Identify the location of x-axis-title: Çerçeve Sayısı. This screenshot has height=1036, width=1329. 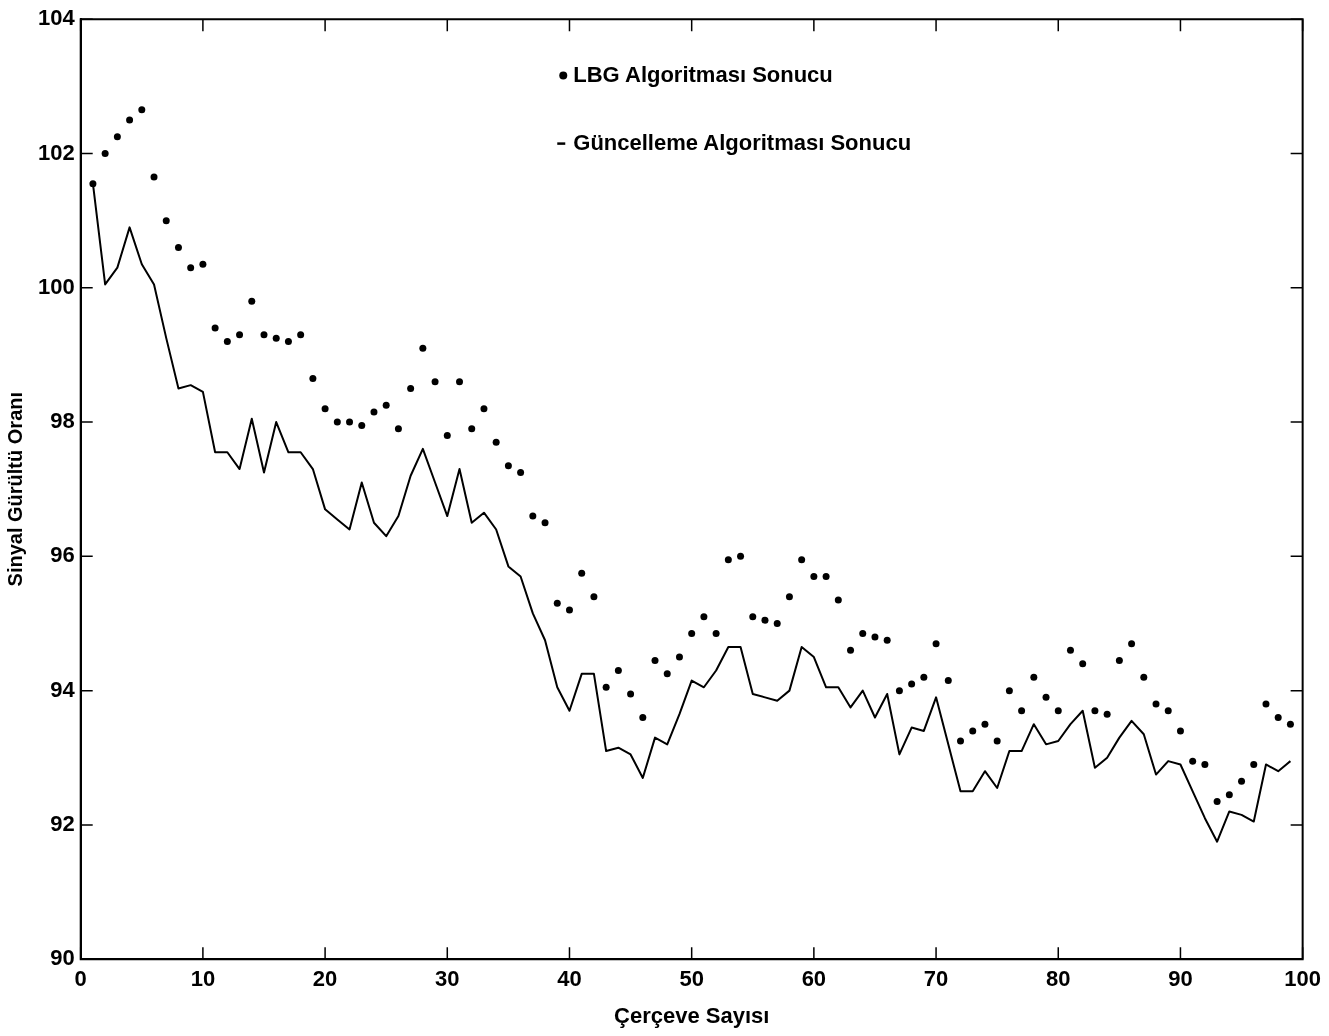
(692, 1015).